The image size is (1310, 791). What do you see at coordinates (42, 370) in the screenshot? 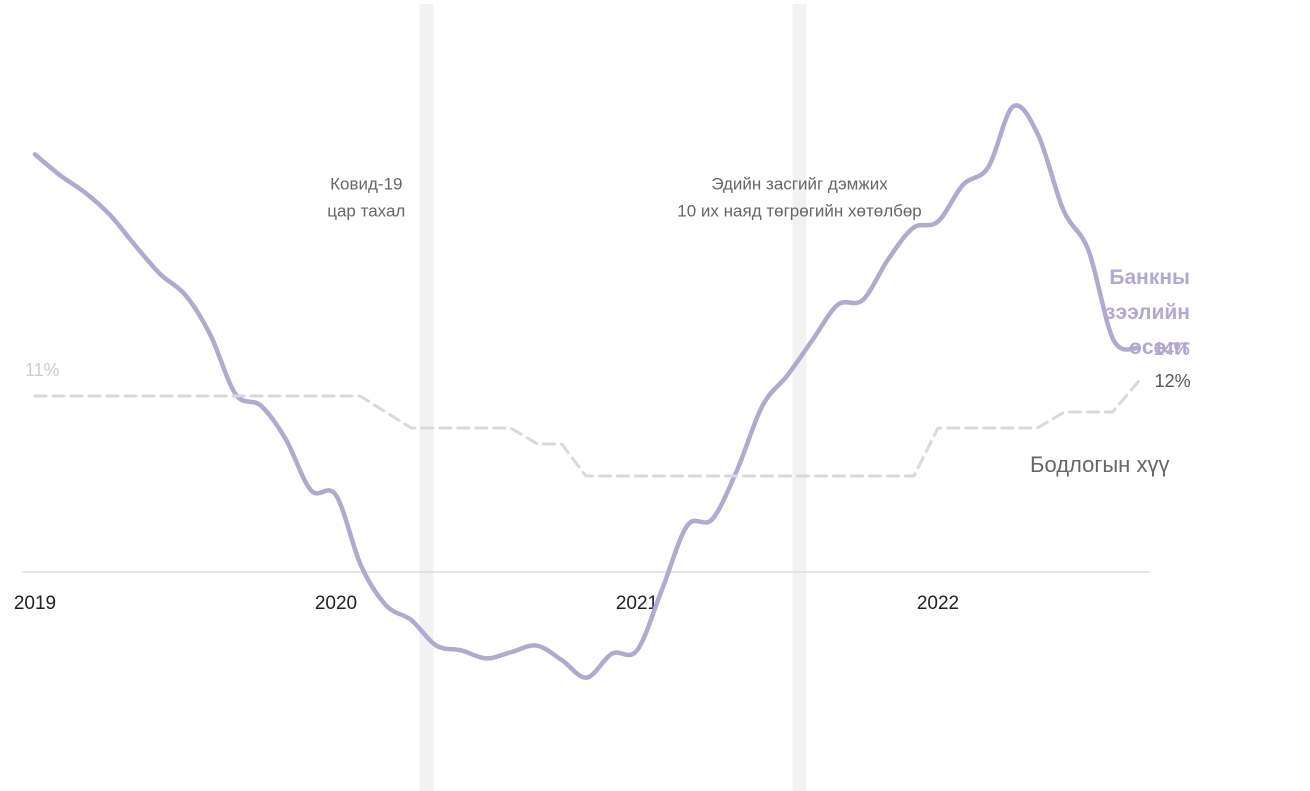
I see `value-label: 11%` at bounding box center [42, 370].